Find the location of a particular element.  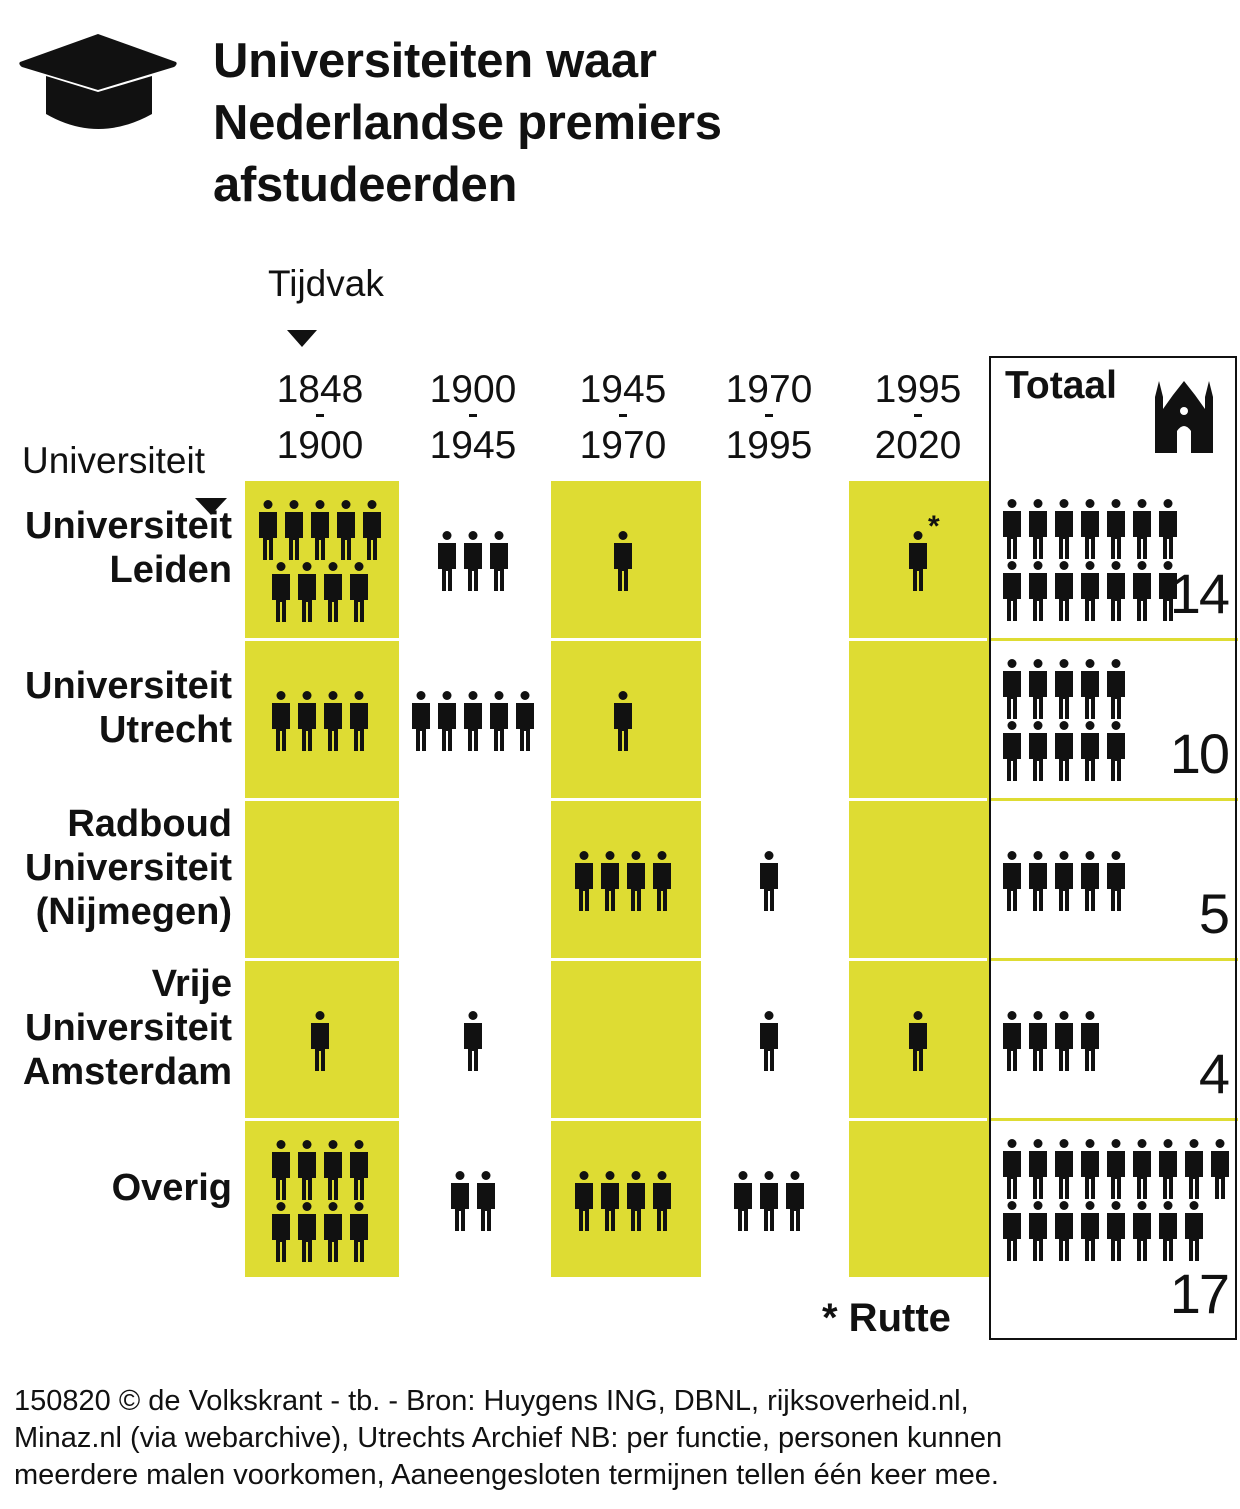

row-label-line: Overig is located at coordinates (171, 1188).